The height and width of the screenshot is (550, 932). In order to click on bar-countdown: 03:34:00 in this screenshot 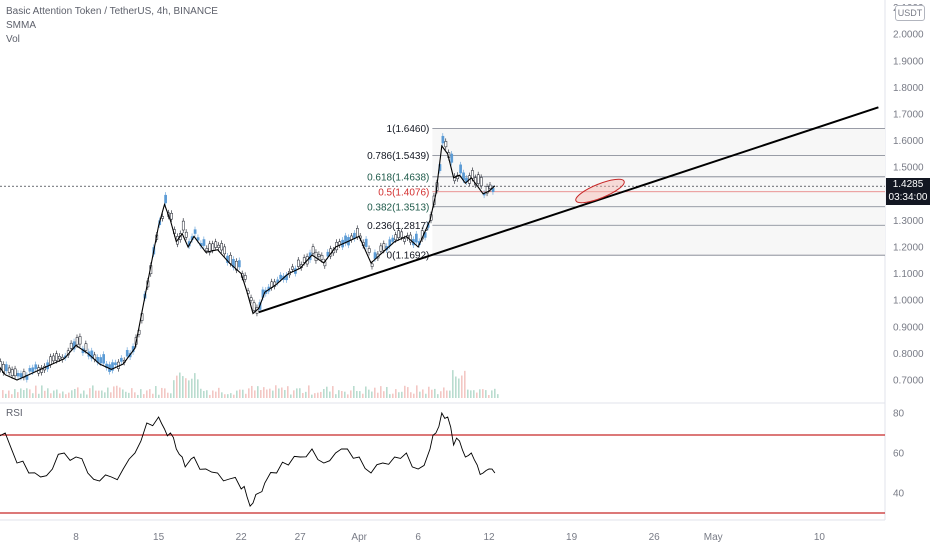, I will do `click(908, 197)`.